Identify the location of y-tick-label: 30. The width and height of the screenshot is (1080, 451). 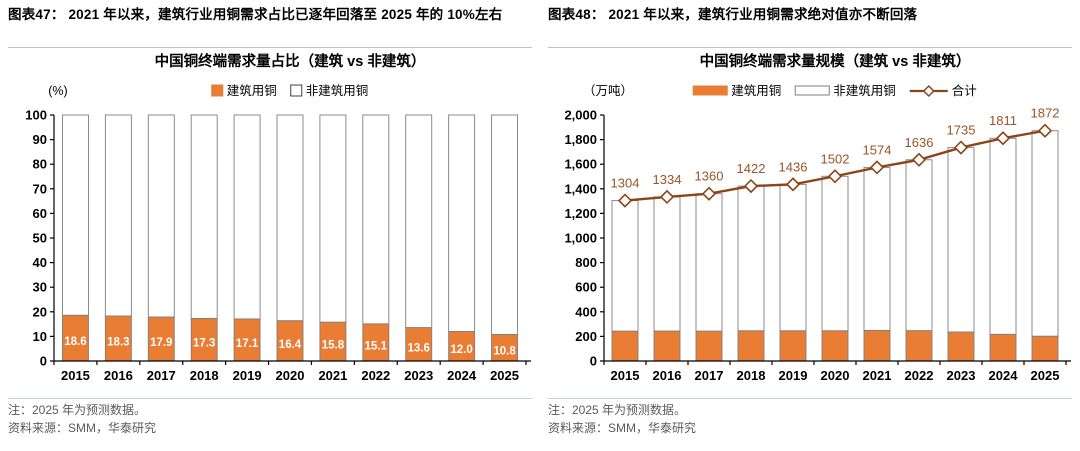
(40, 287).